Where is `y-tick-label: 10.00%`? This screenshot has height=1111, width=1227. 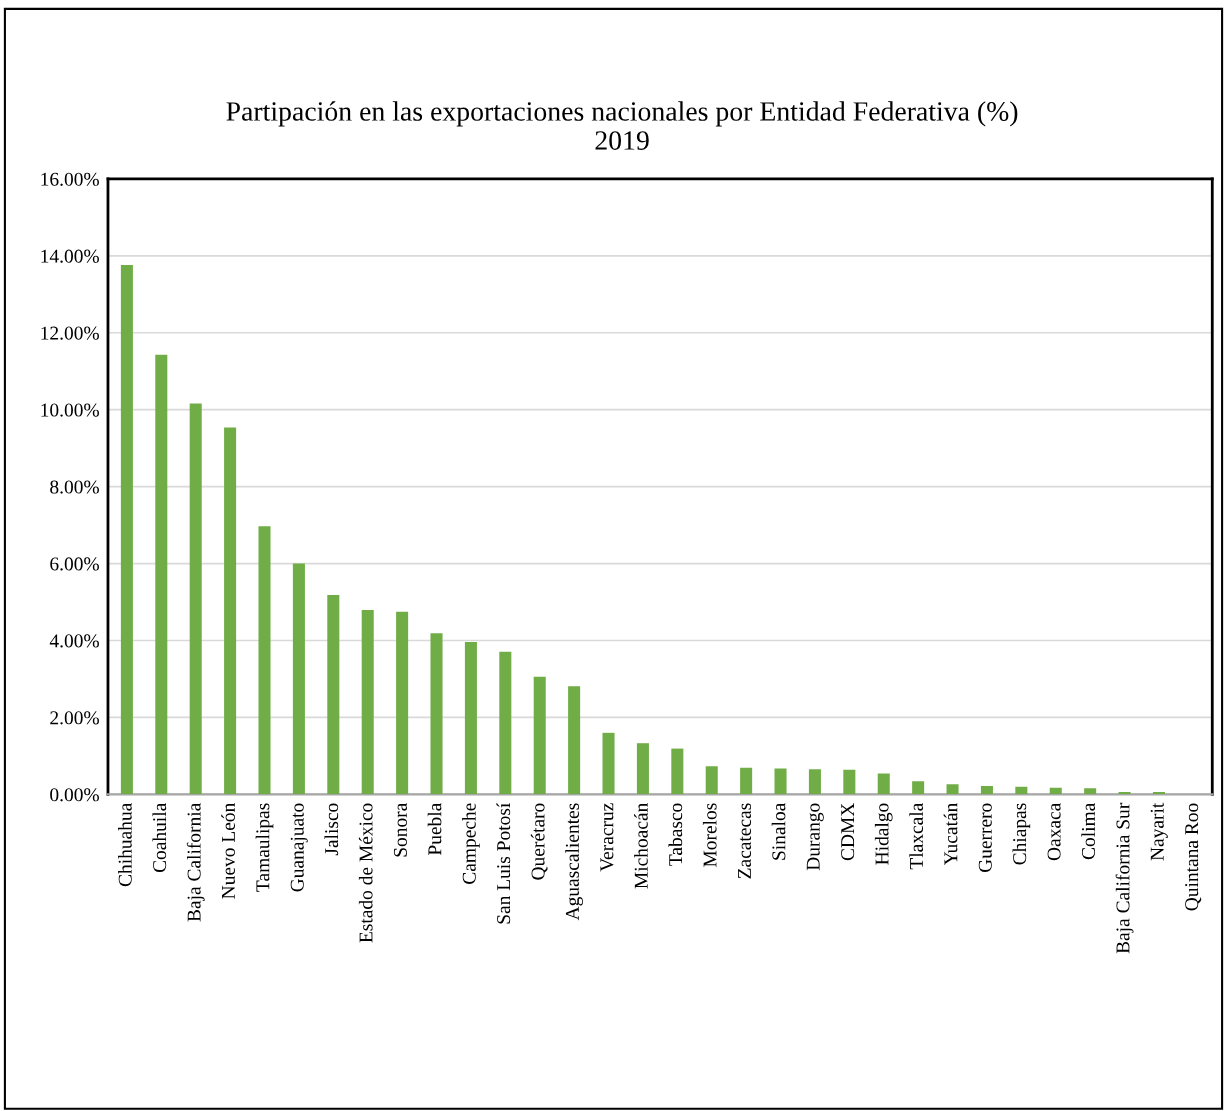
y-tick-label: 10.00% is located at coordinates (70, 410).